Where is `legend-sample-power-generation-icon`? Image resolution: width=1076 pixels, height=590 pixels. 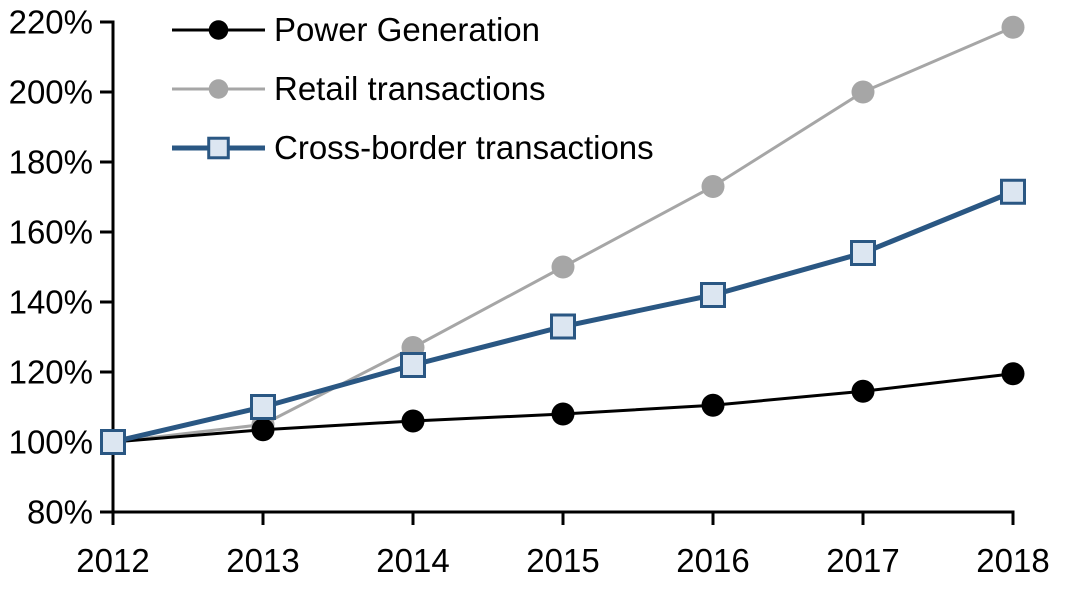
legend-sample-power-generation-icon is located at coordinates (218, 30).